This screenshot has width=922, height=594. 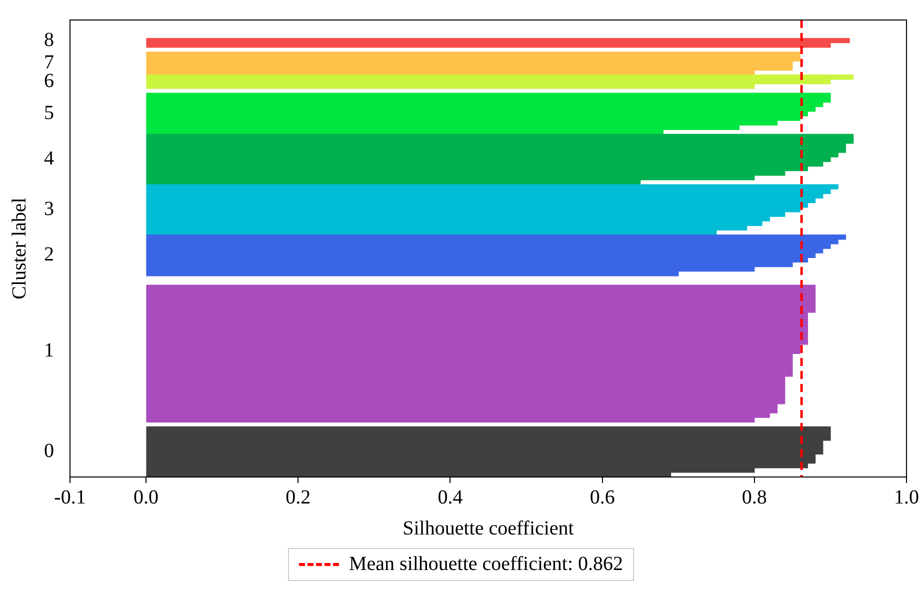 I want to click on x-tick-label: 0.6, so click(x=602, y=497).